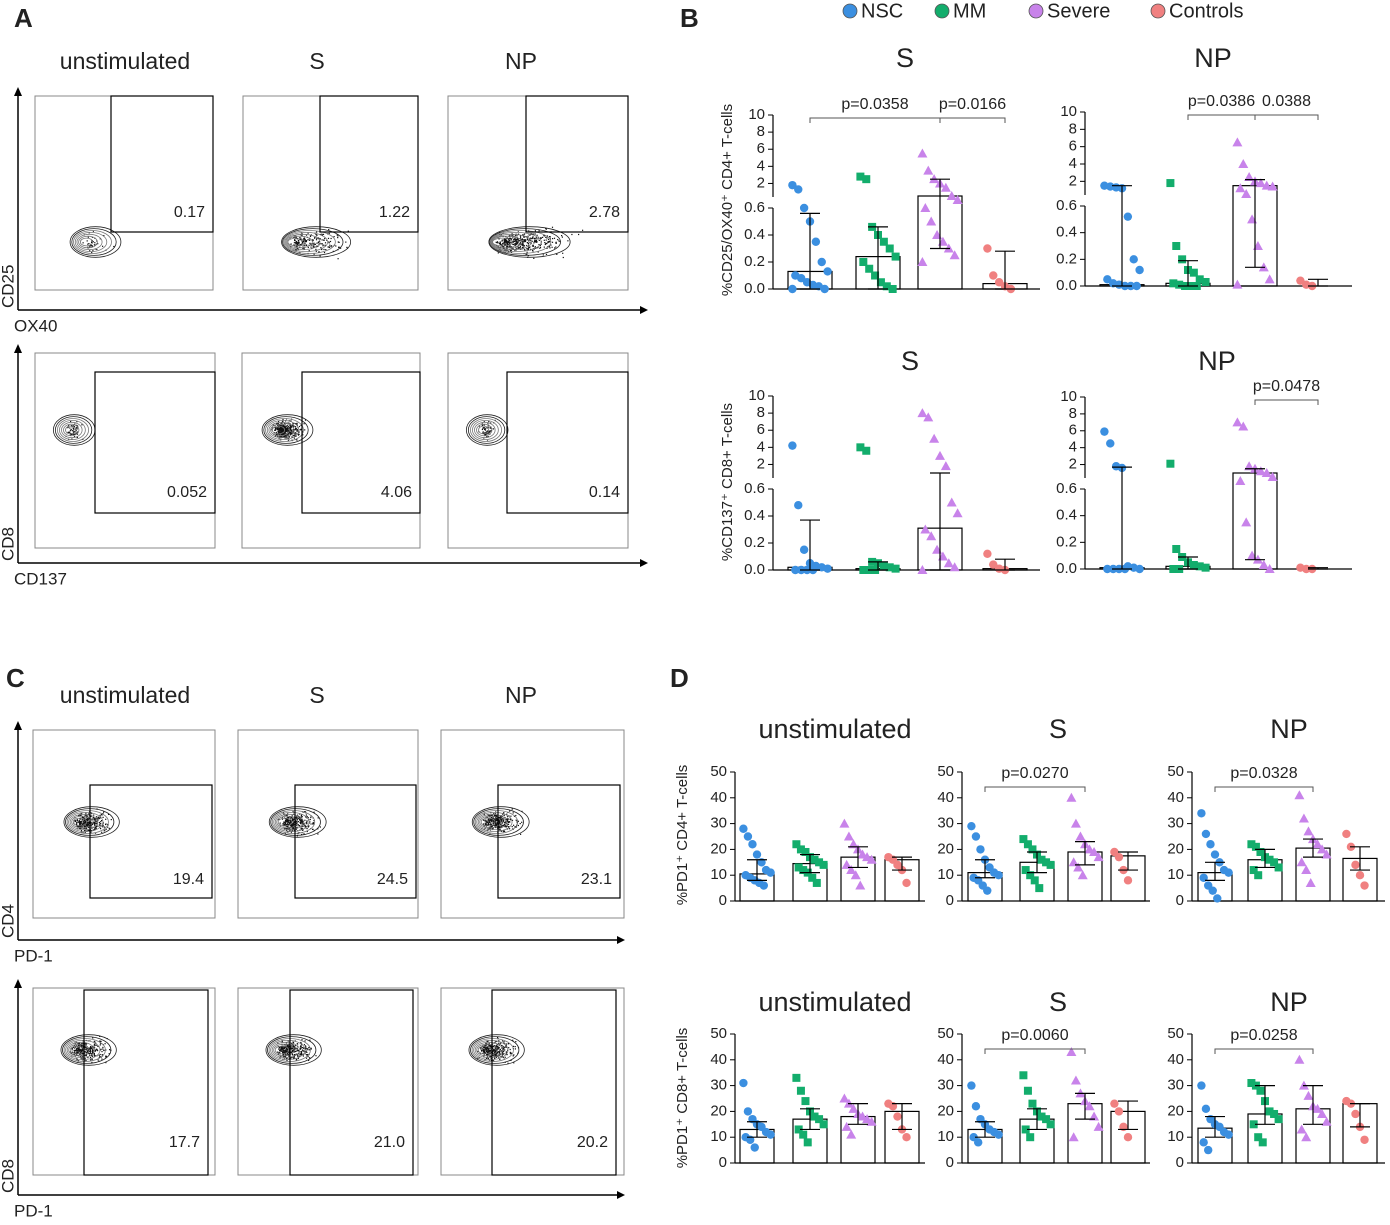  What do you see at coordinates (8, 286) in the screenshot?
I see `y-axis-label: CD25` at bounding box center [8, 286].